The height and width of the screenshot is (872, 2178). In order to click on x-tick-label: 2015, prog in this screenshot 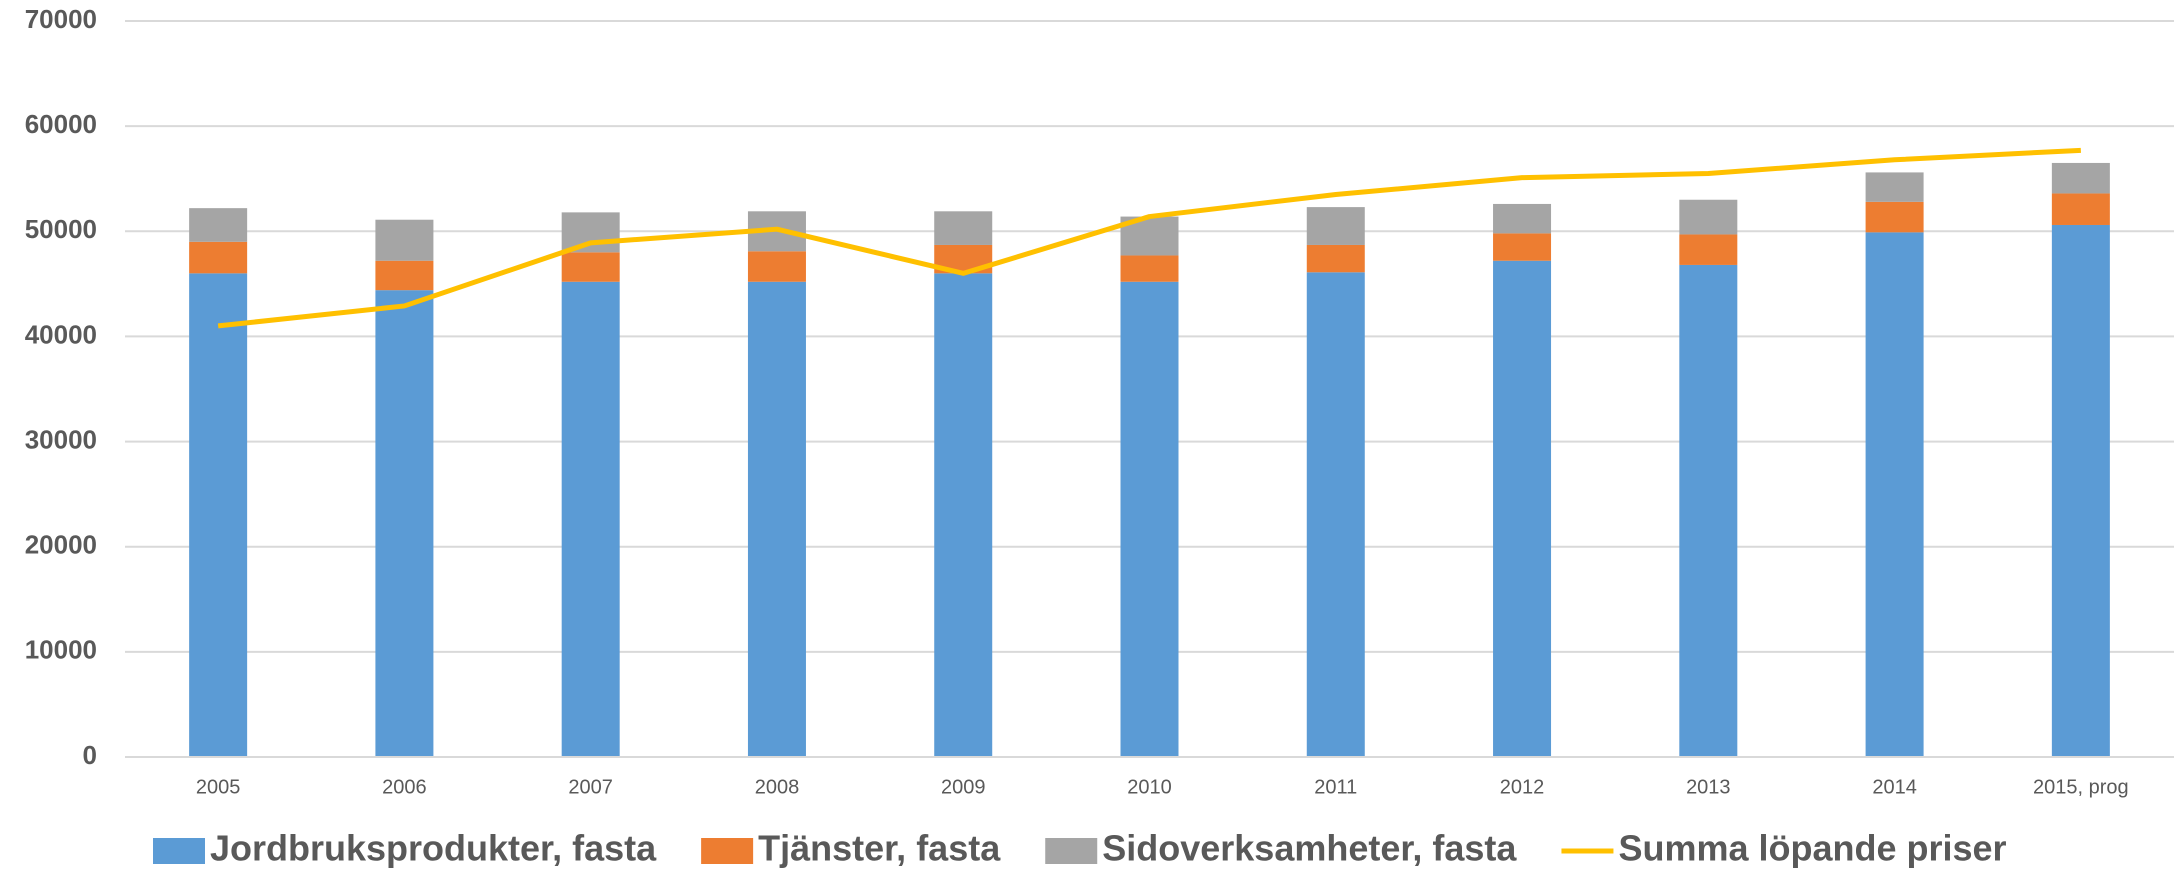, I will do `click(2081, 787)`.